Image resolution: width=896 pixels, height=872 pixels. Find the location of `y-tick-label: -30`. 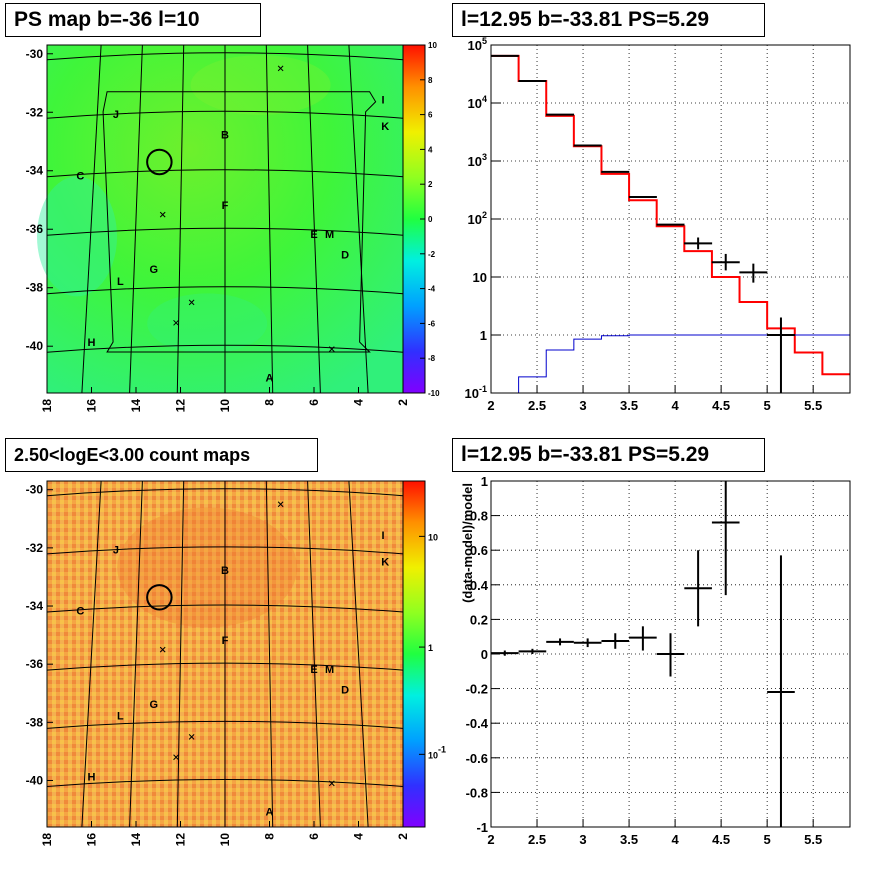

y-tick-label: -30 is located at coordinates (35, 54).